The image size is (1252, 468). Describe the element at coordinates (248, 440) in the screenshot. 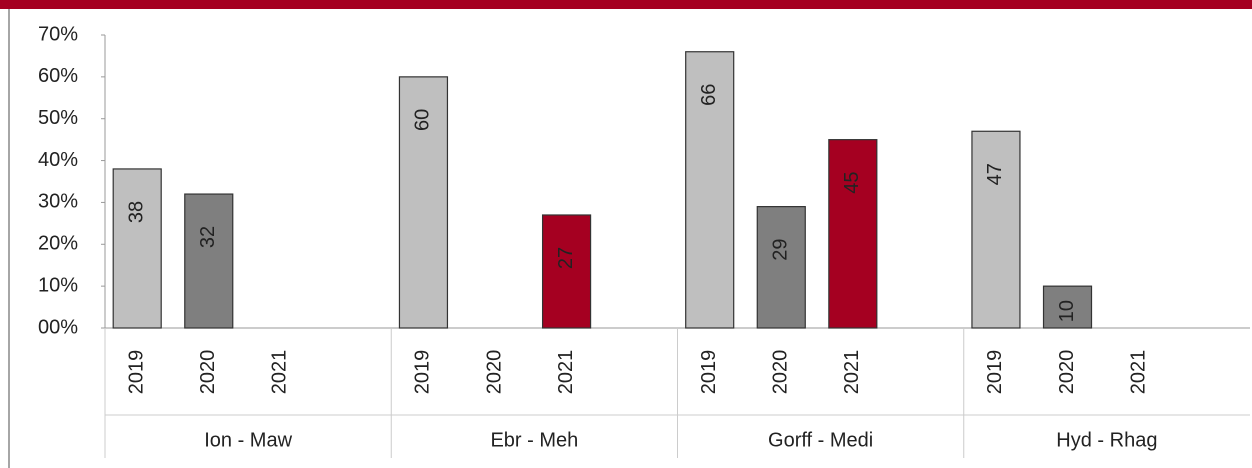

I see `x-tick-label: Ion - Maw` at that location.